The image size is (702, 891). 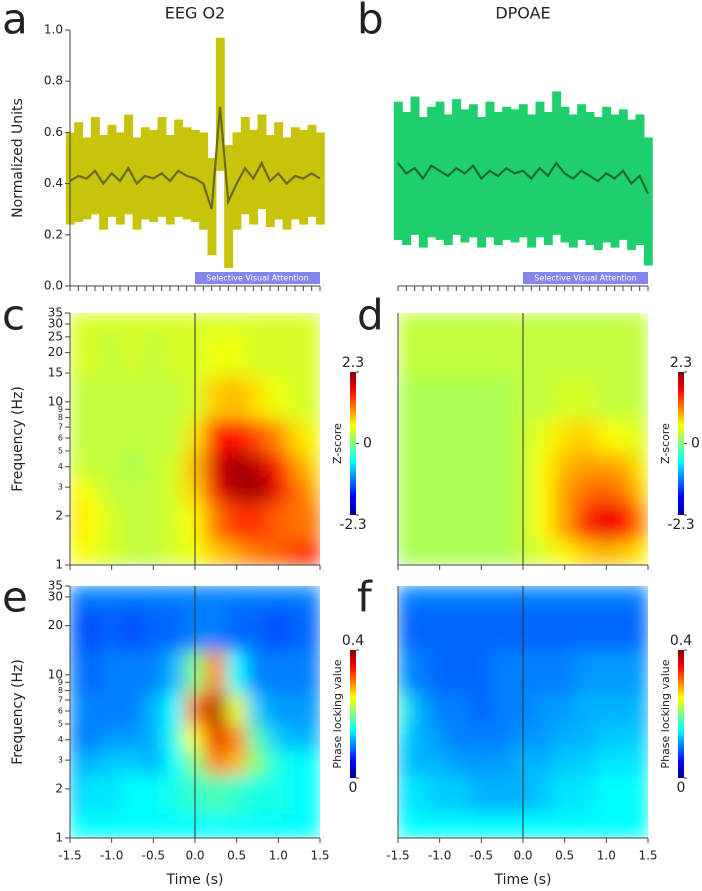 I want to click on colorbar-tick-label: -2.3, so click(x=680, y=525).